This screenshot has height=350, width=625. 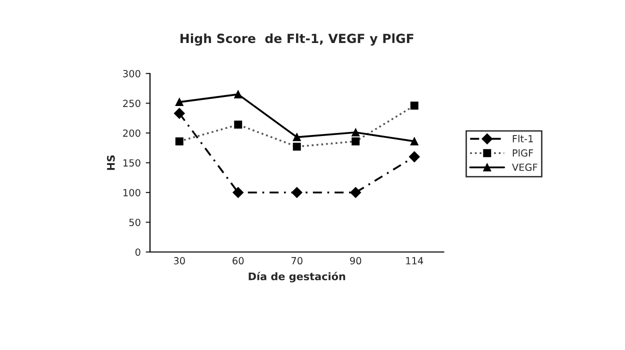 I want to click on y-tick-label: 250, so click(x=131, y=104).